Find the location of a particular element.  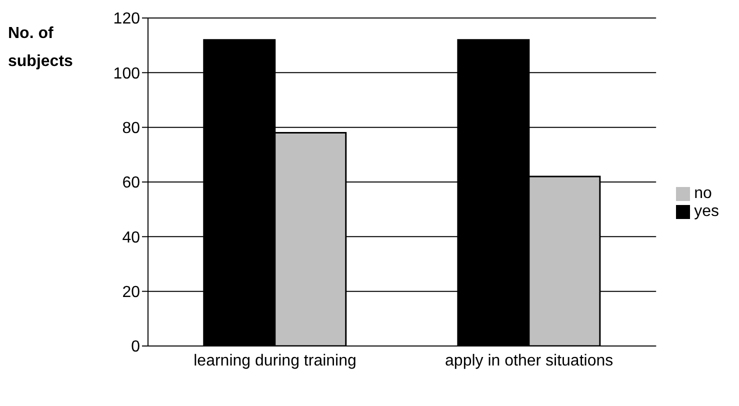

legend-label: no is located at coordinates (703, 193).